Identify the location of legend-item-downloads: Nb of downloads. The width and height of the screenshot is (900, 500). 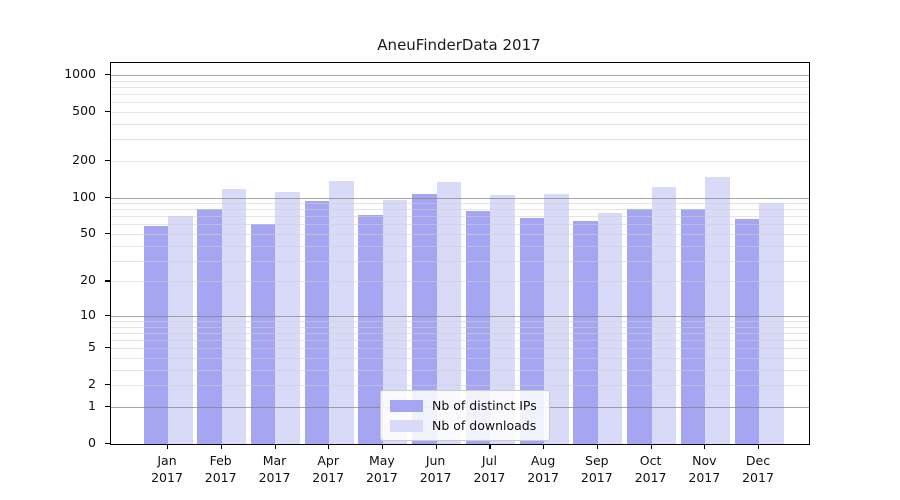
(463, 425).